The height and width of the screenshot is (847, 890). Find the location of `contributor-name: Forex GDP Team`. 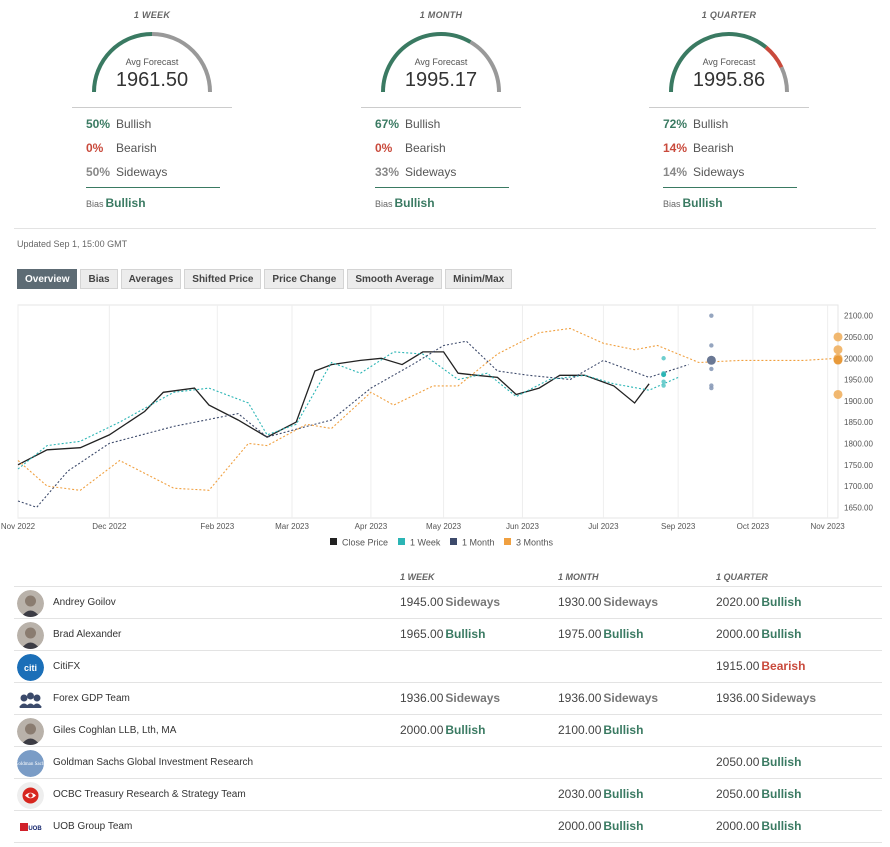

contributor-name: Forex GDP Team is located at coordinates (91, 698).